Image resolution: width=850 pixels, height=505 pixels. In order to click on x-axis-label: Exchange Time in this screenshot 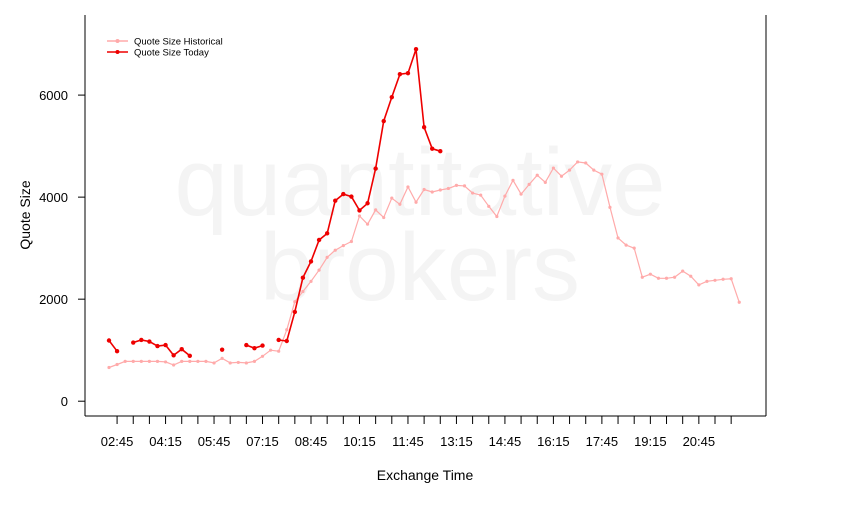, I will do `click(425, 475)`.